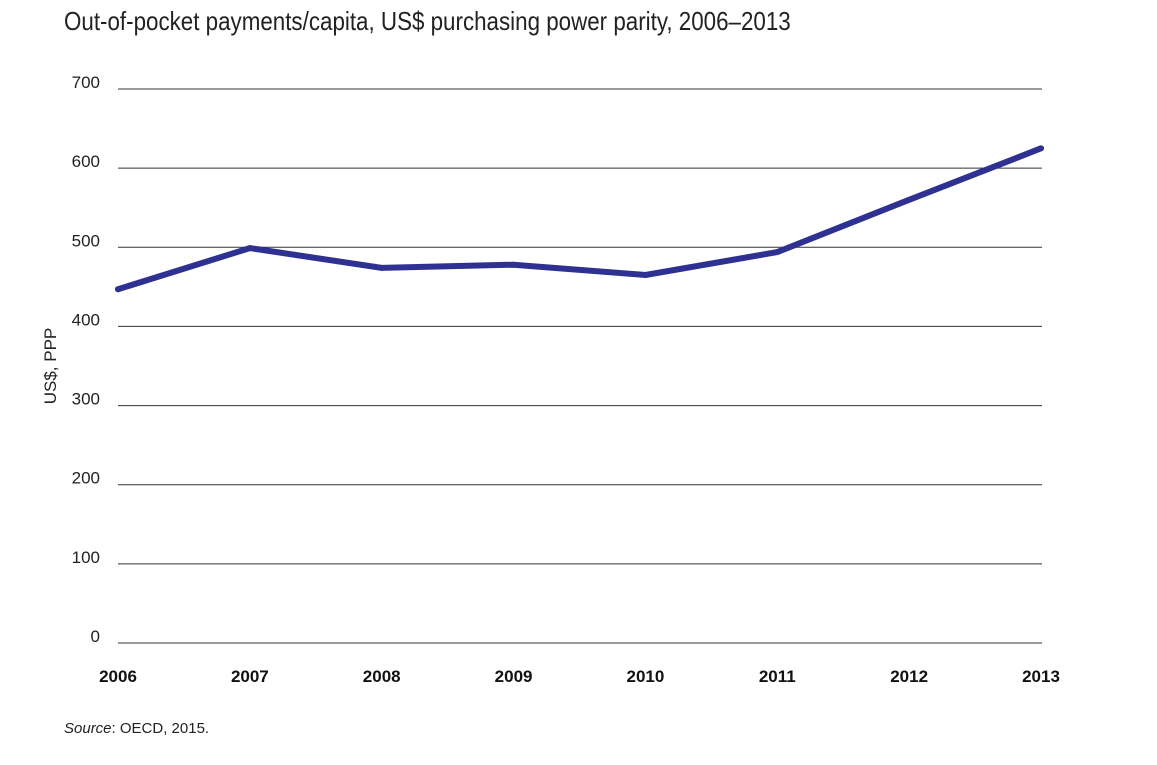 This screenshot has width=1157, height=765. What do you see at coordinates (86, 161) in the screenshot?
I see `y-tick-label: 600` at bounding box center [86, 161].